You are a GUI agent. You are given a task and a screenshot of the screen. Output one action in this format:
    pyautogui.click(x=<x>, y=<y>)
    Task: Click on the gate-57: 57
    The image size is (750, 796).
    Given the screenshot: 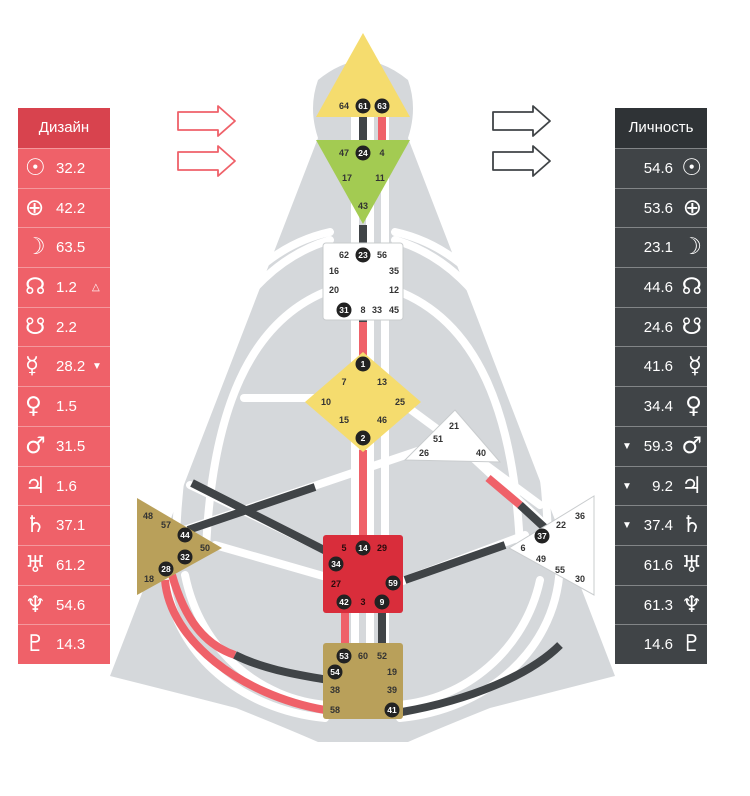 What is the action you would take?
    pyautogui.click(x=166, y=525)
    